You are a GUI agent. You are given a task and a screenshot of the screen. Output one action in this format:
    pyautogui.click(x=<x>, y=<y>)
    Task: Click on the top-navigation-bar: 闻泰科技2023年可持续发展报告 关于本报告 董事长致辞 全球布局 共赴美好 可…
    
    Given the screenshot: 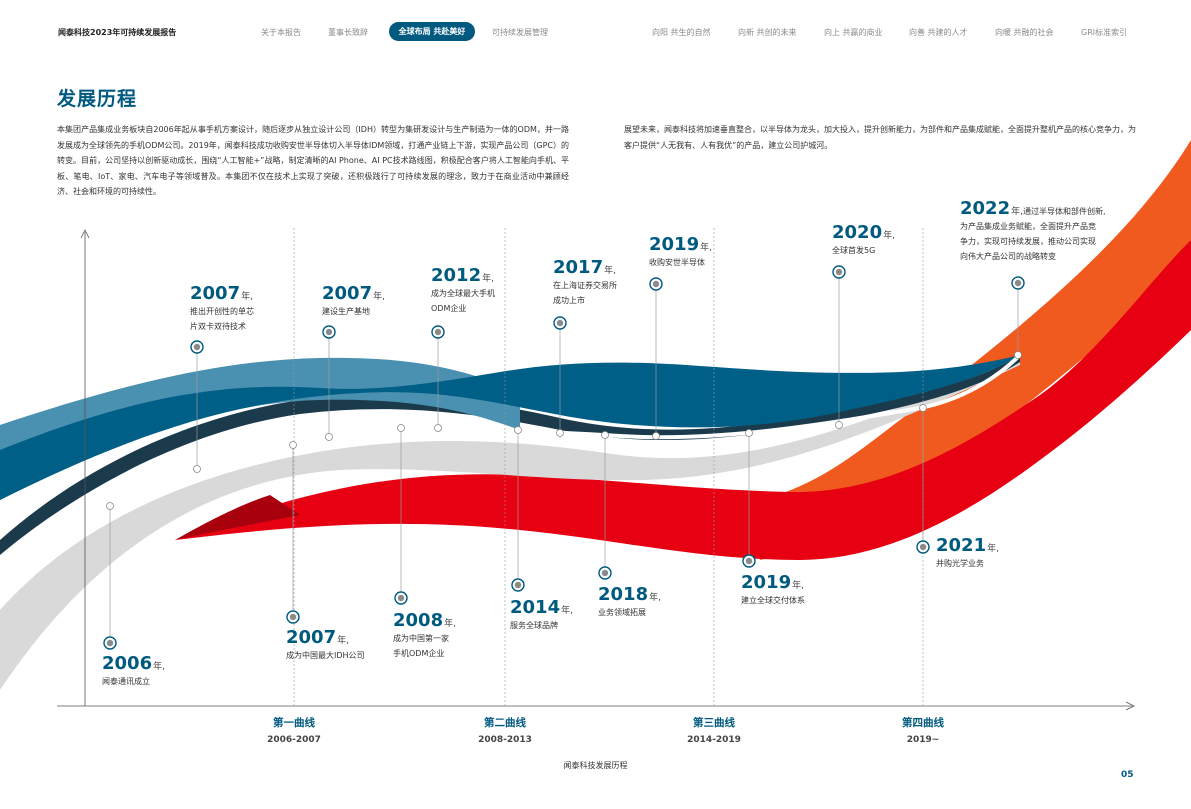 What is the action you would take?
    pyautogui.click(x=595, y=33)
    